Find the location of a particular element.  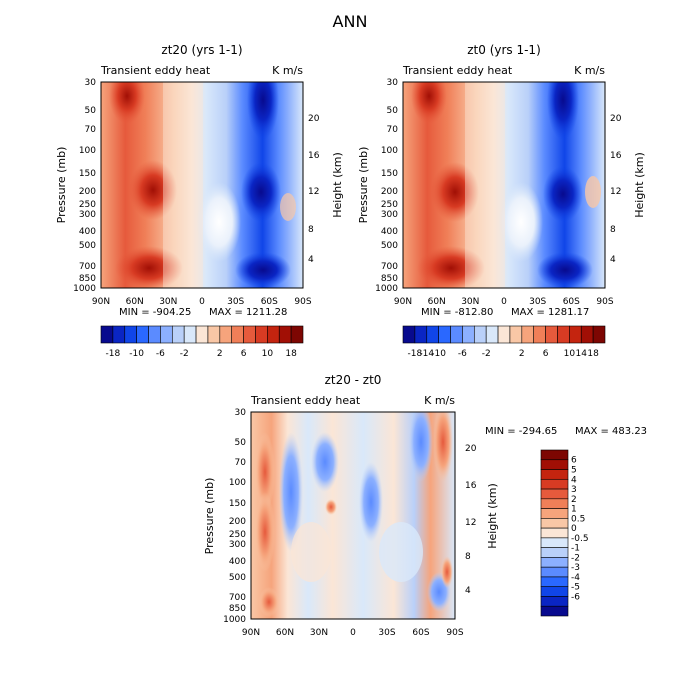

colorbar-labels: 6 5 4 3 2 1 0.5 0 -0.5 -1 -2 -3 -4 -5 -6 is located at coordinates (580, 529).